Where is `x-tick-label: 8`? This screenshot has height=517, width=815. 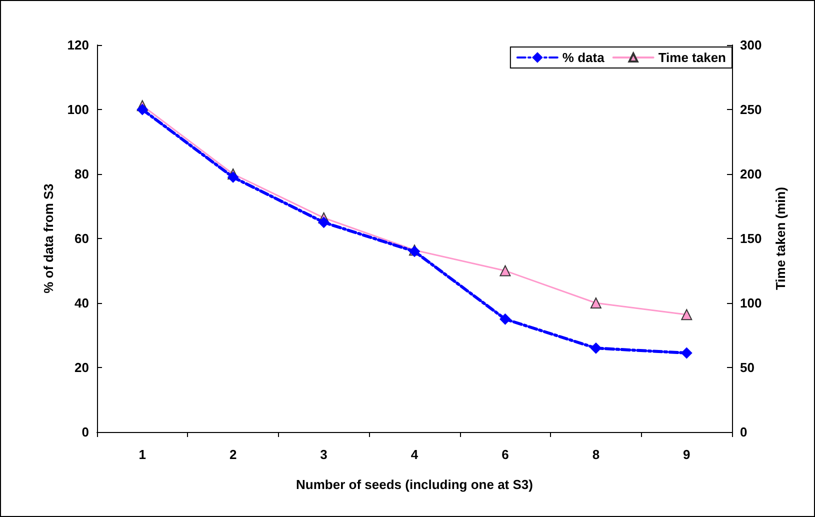
x-tick-label: 8 is located at coordinates (596, 454).